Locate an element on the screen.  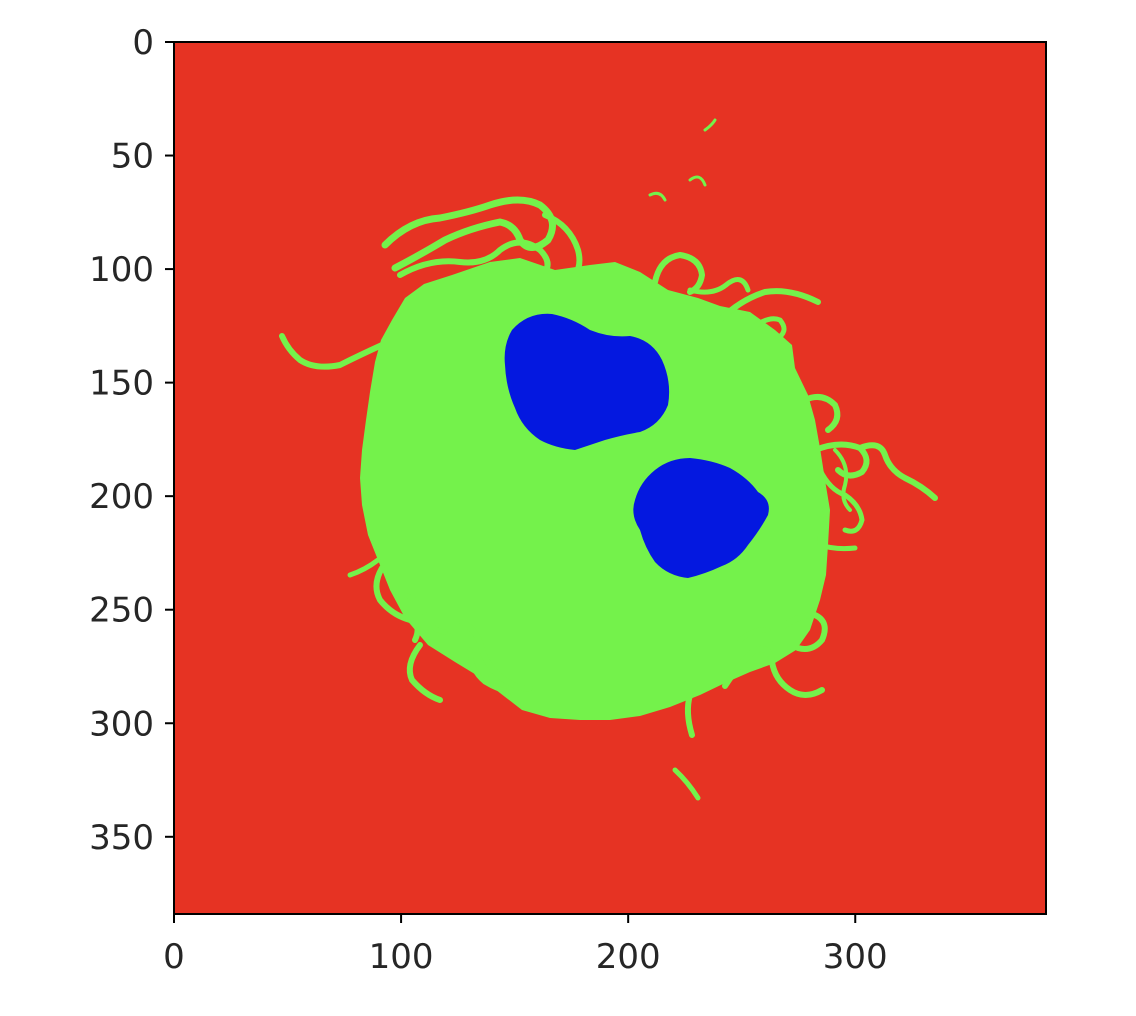
y-tick-label: 50 is located at coordinates (132, 157).